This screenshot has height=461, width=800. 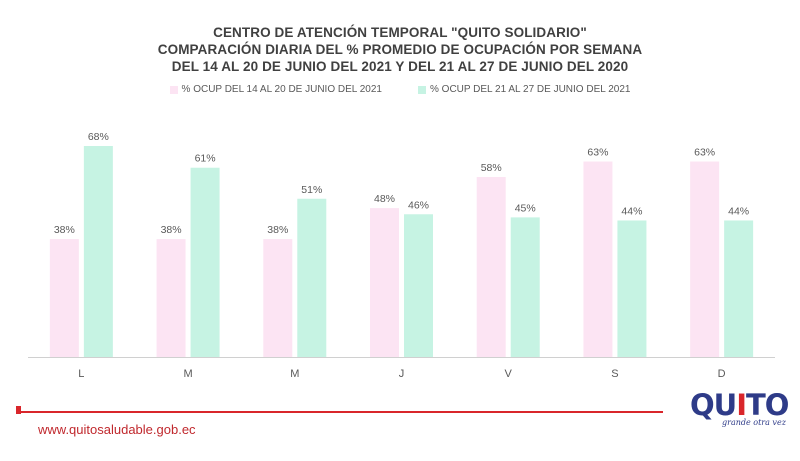 I want to click on quito-logo: QUITO grande otra vez, so click(x=737, y=413).